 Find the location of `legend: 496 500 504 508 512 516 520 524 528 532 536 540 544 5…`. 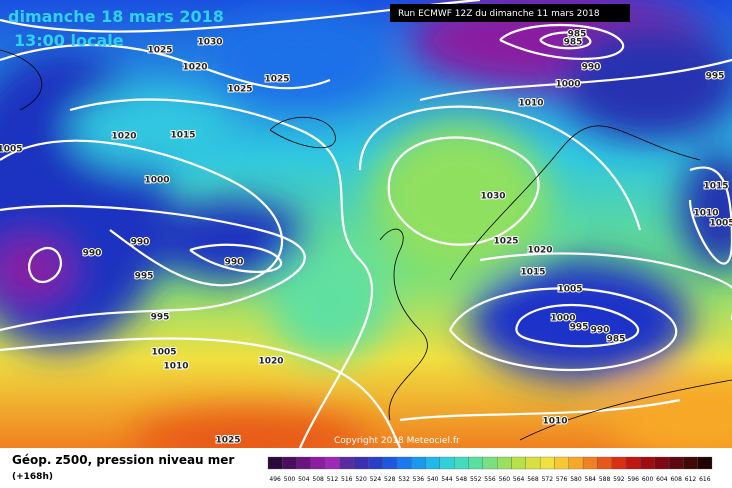

legend: 496 500 504 508 512 516 520 524 528 532 536 540 544 5… is located at coordinates (490, 469).